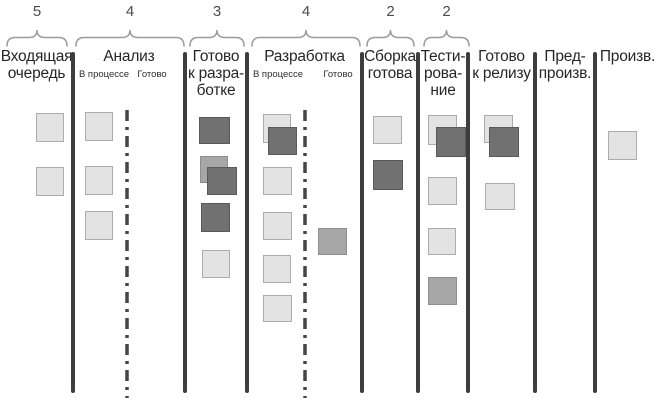 The width and height of the screenshot is (660, 400). Describe the element at coordinates (36, 56) in the screenshot. I see `column-title-line: Входящая` at that location.